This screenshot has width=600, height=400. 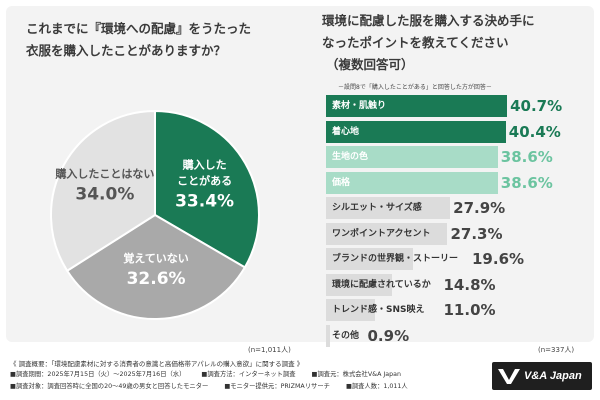 I want to click on survey-method: ■調査方法：インターネット調査, so click(x=248, y=374).